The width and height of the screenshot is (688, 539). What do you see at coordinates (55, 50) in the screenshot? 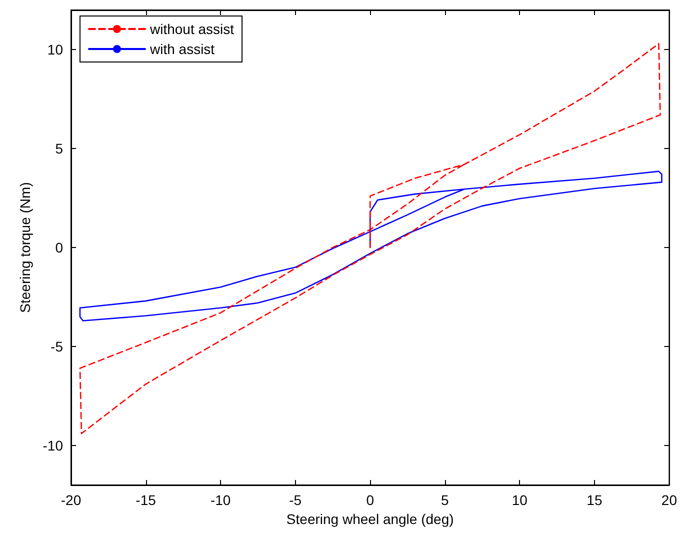
I see `y-tick-label: 10` at bounding box center [55, 50].